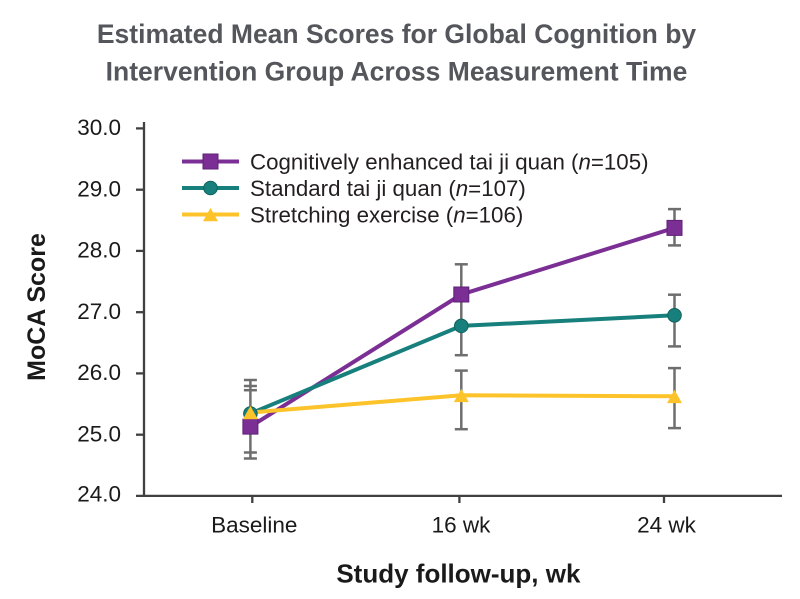 This screenshot has height=599, width=800. What do you see at coordinates (254, 525) in the screenshot?
I see `svg-text: Baseline` at bounding box center [254, 525].